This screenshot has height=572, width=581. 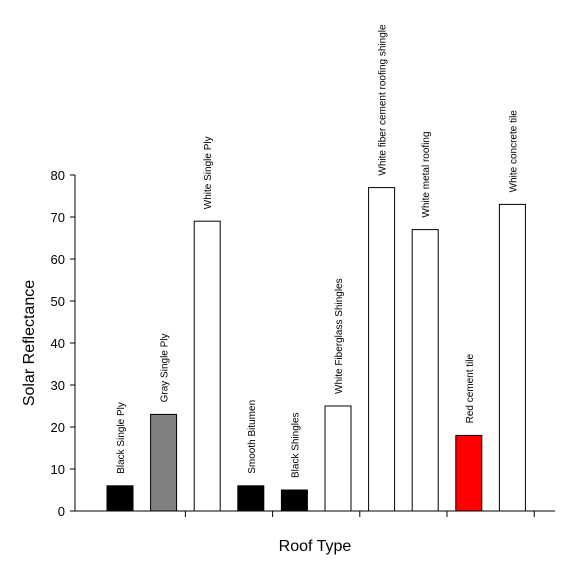 What do you see at coordinates (61, 511) in the screenshot?
I see `y-tick-label: 0` at bounding box center [61, 511].